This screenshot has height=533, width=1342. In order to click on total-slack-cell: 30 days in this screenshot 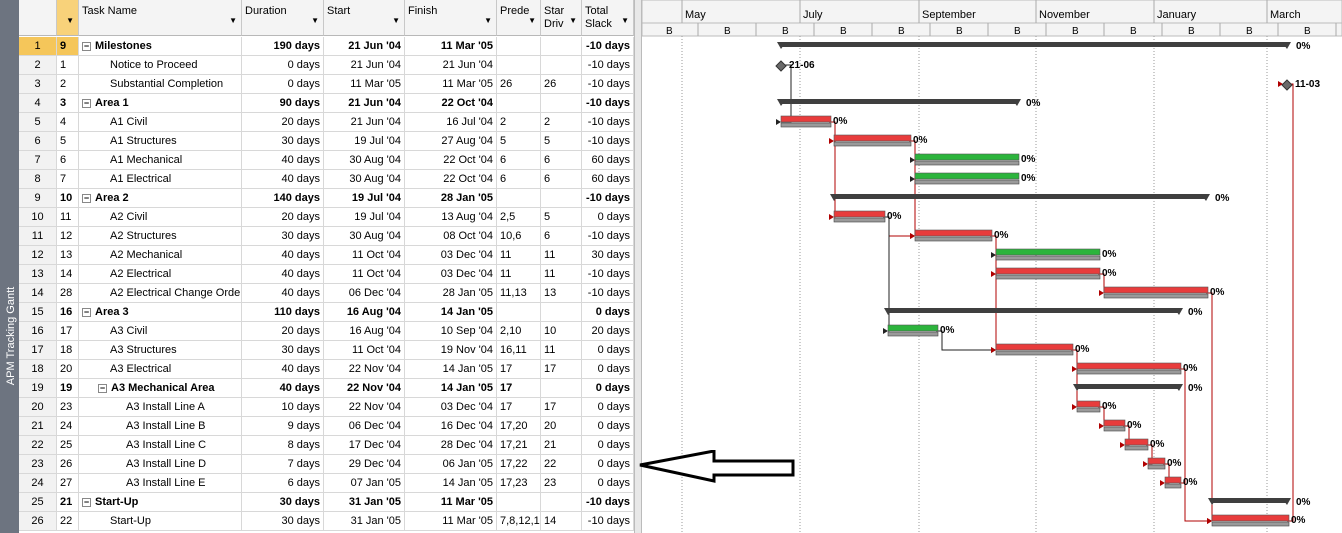, I will do `click(608, 255)`.